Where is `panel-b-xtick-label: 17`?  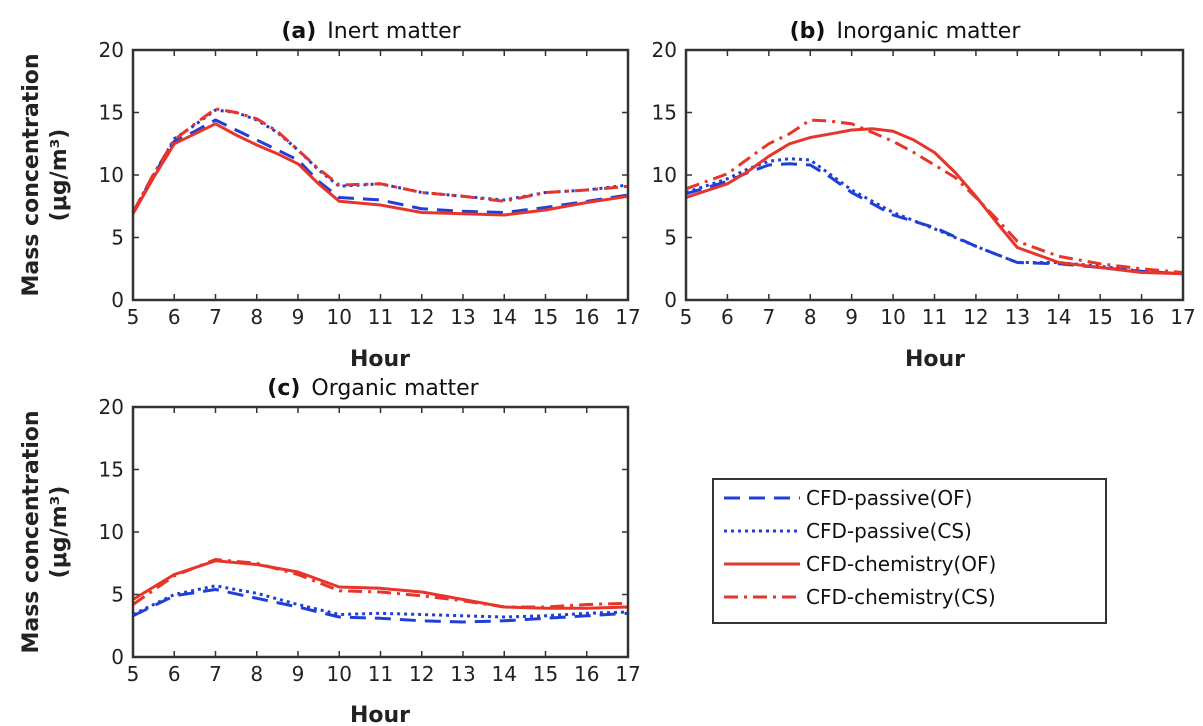
panel-b-xtick-label: 17 is located at coordinates (1182, 317).